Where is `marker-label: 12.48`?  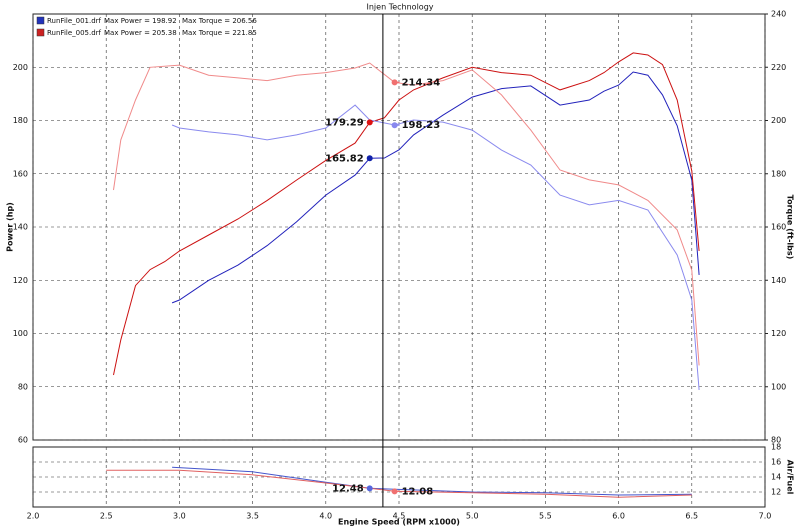 marker-label: 12.48 is located at coordinates (348, 488).